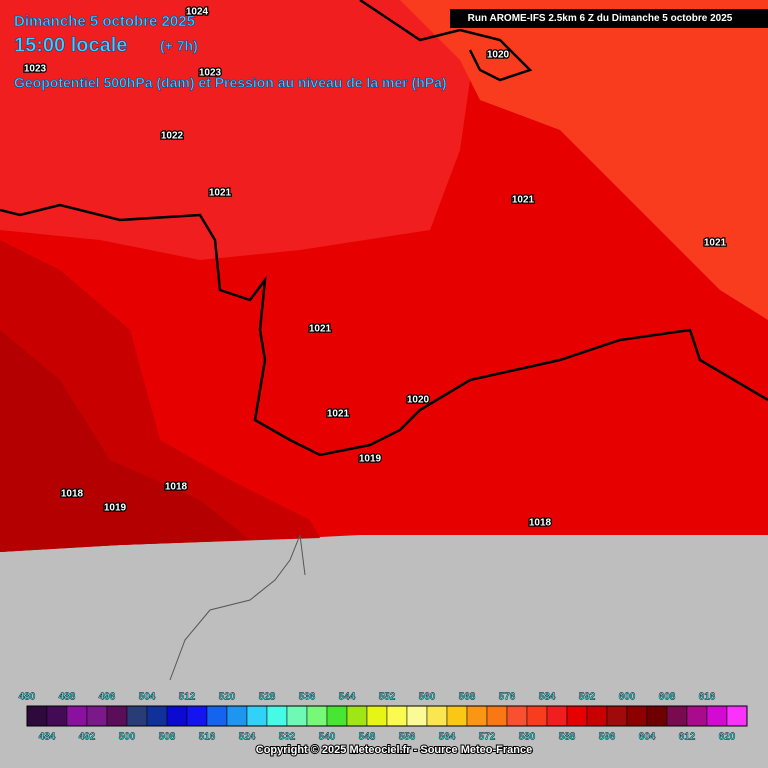 The image size is (768, 768). Describe the element at coordinates (87, 737) in the screenshot. I see `colorbar-bottom-label: 492` at that location.